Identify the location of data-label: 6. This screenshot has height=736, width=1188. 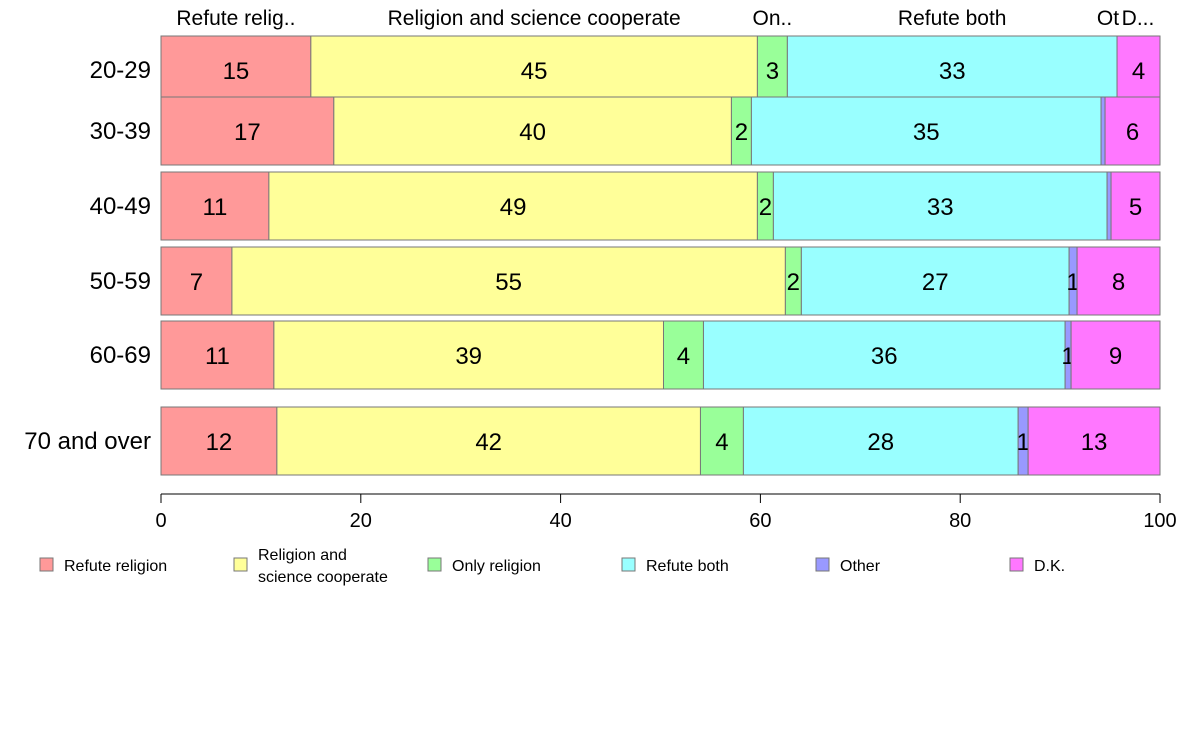
(1132, 132).